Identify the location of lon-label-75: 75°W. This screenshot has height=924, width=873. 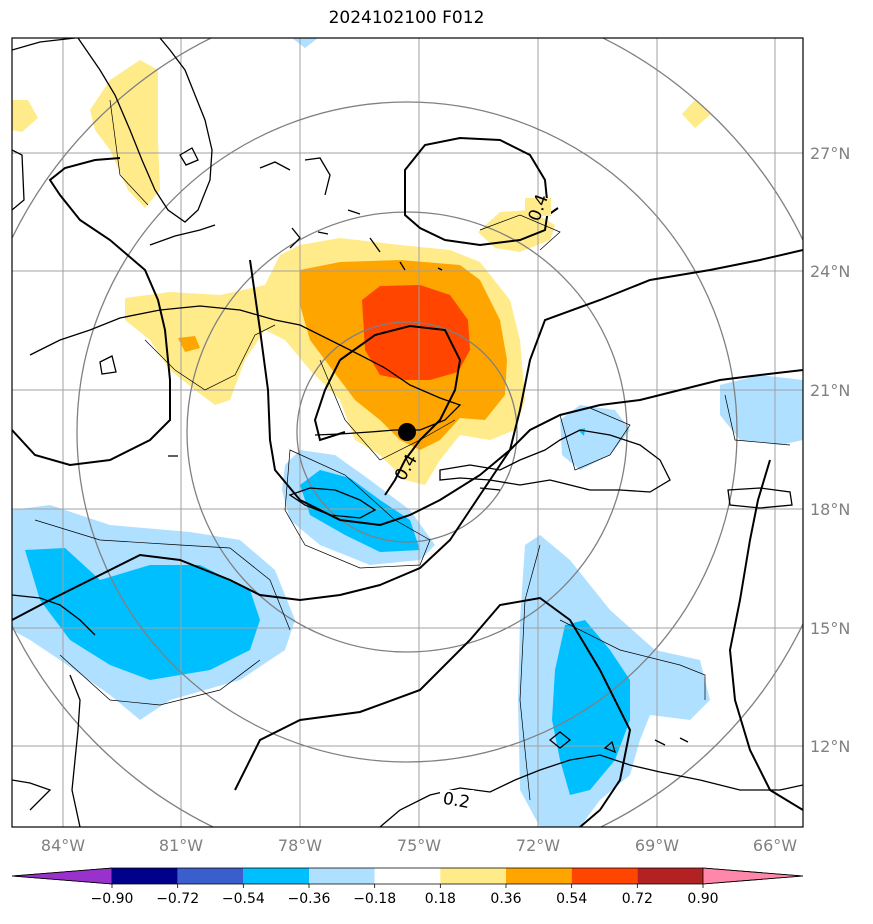
(419, 845).